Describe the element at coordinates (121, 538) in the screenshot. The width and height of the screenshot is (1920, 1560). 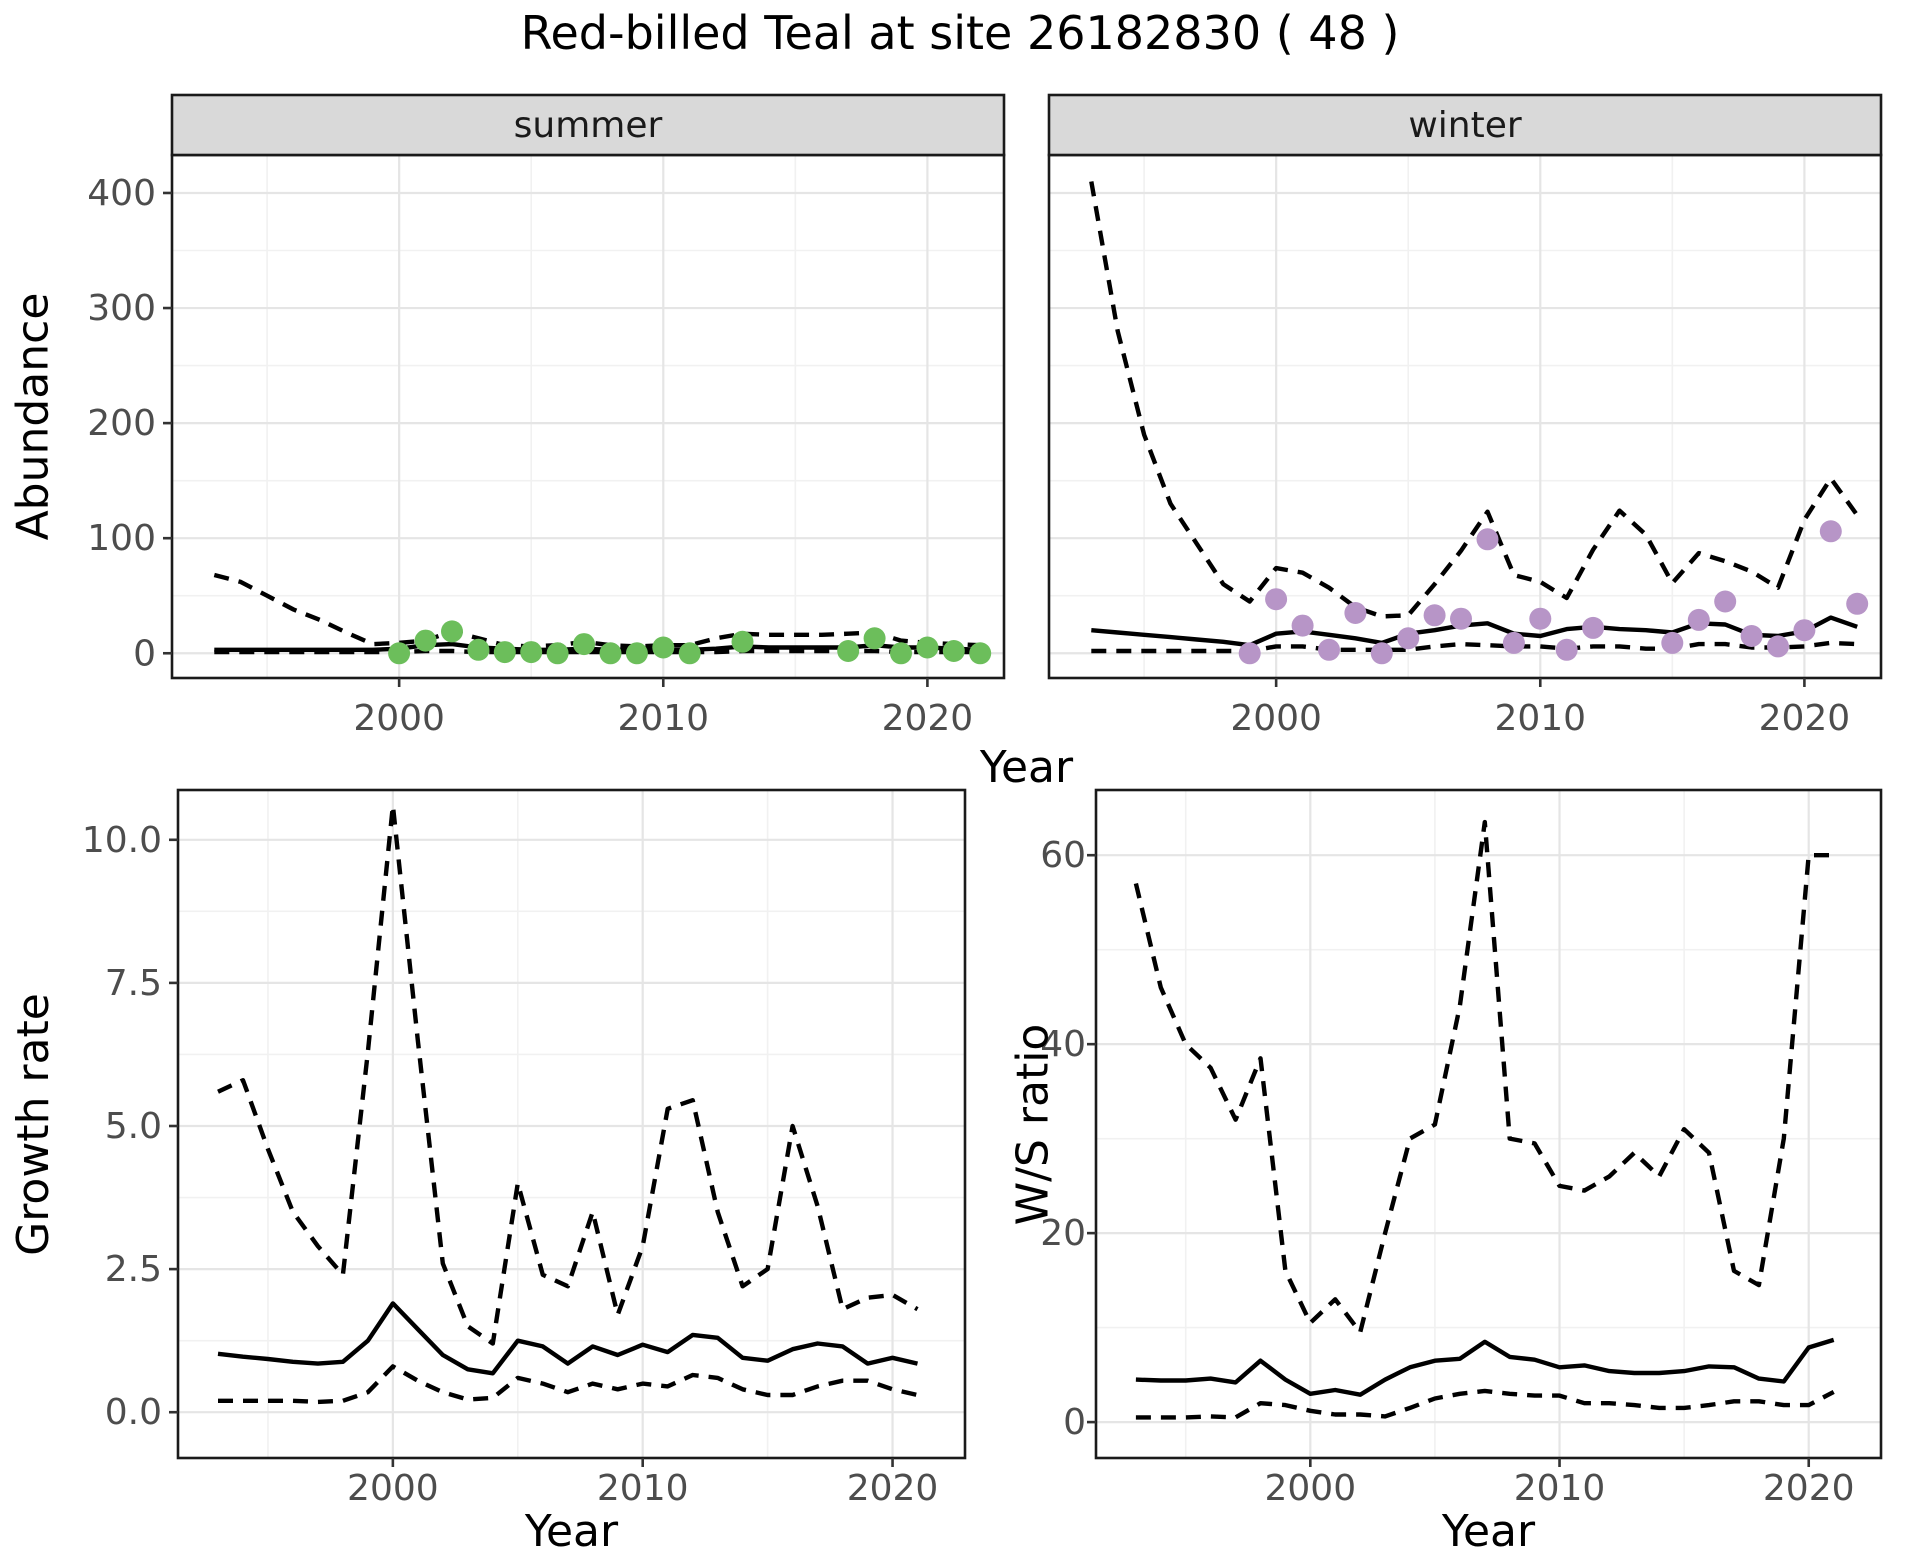
I see `y-tick-label: 100` at that location.